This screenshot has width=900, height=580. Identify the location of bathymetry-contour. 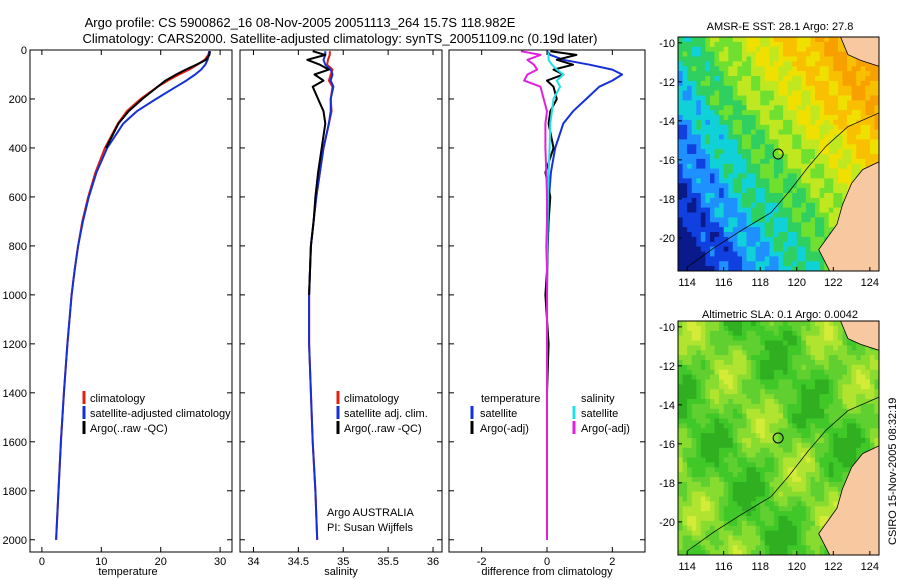
(782, 474).